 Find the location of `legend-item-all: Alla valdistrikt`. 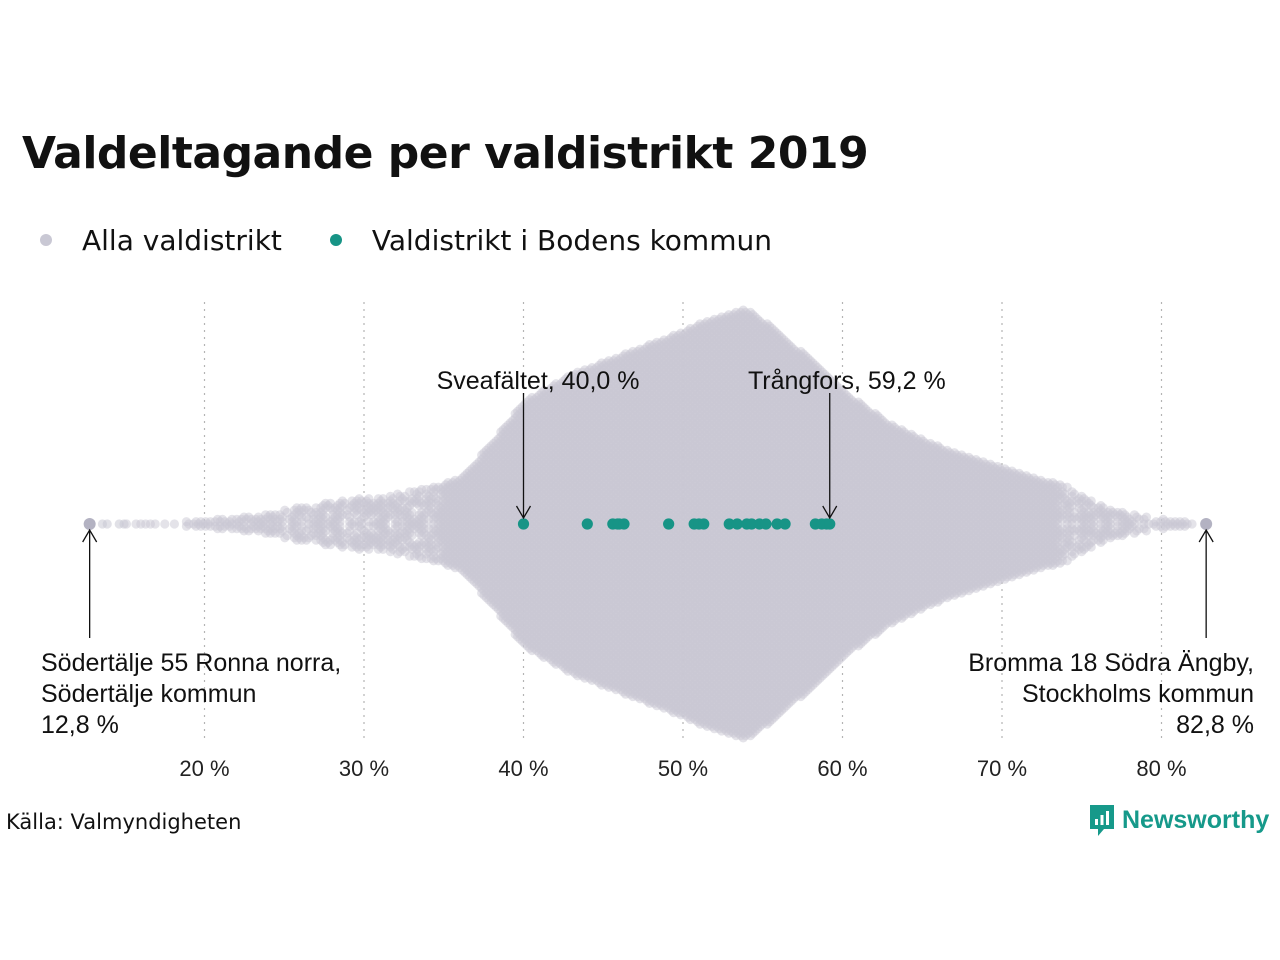

legend-item-all: Alla valdistrikt is located at coordinates (161, 240).